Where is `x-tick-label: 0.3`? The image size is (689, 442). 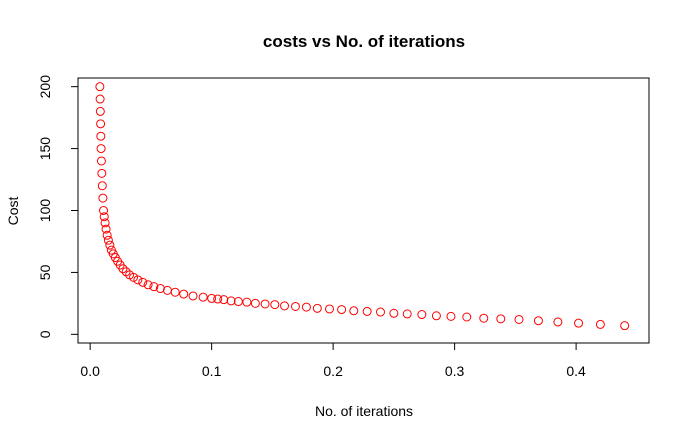 x-tick-label: 0.3 is located at coordinates (455, 371).